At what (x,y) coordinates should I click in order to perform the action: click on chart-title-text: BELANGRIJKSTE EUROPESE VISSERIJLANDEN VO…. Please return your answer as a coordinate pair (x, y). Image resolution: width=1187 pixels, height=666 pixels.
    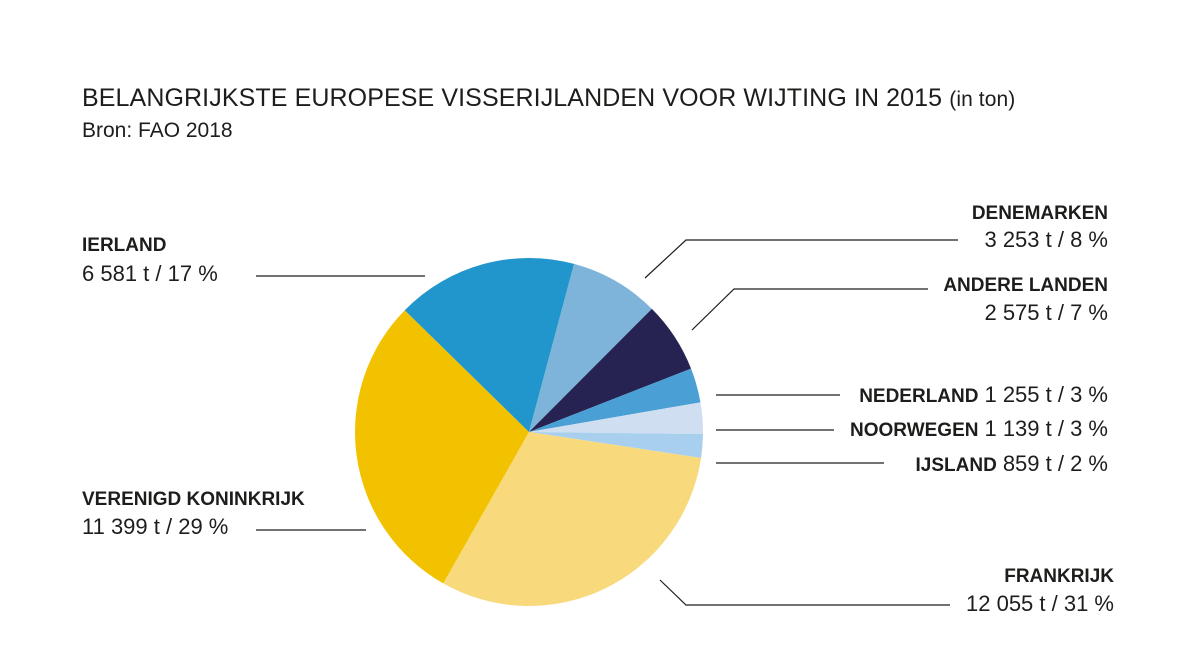
    Looking at the image, I should click on (512, 98).